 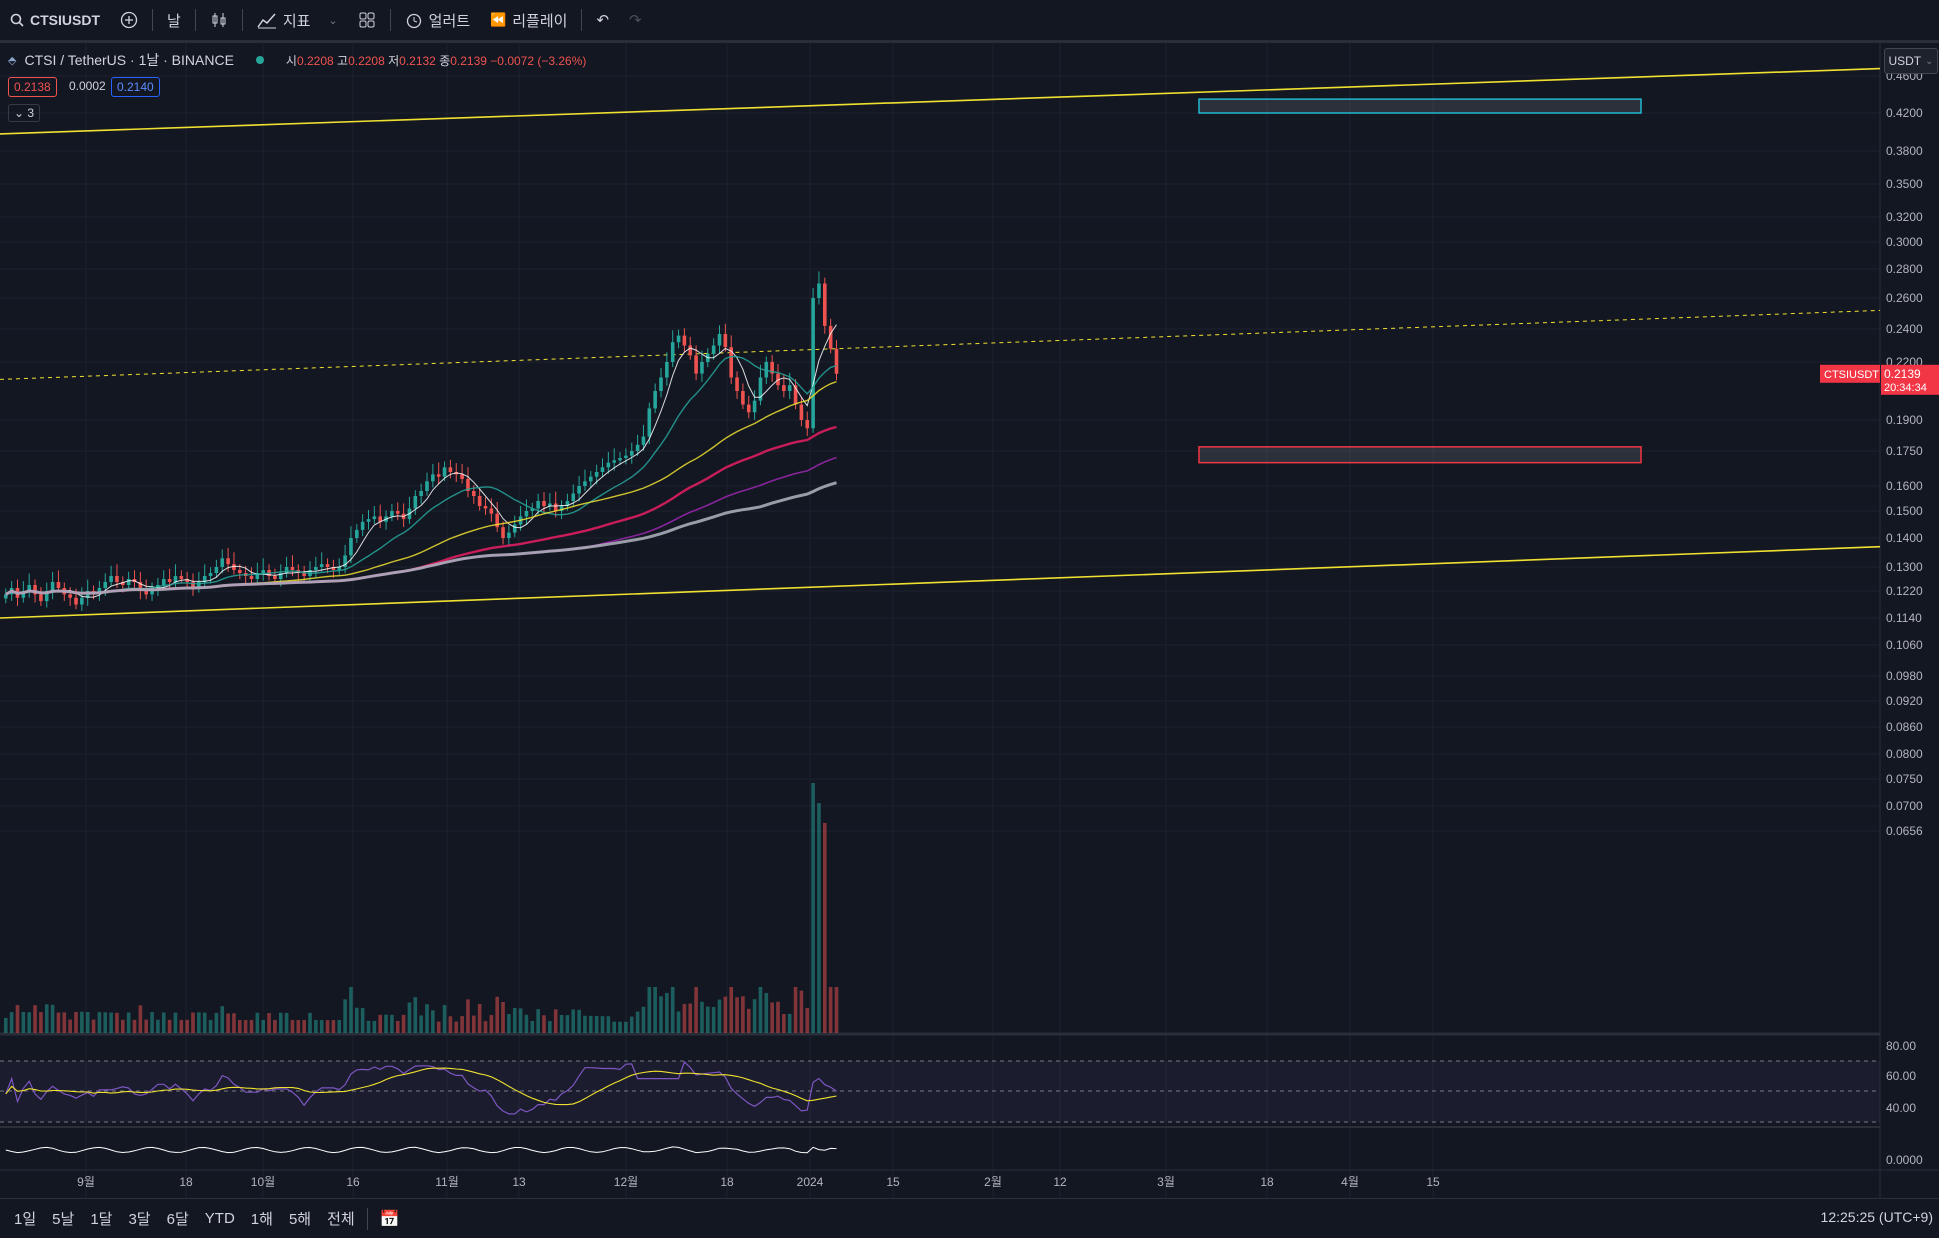 What do you see at coordinates (447, 1182) in the screenshot?
I see `x-tick-label: 11월` at bounding box center [447, 1182].